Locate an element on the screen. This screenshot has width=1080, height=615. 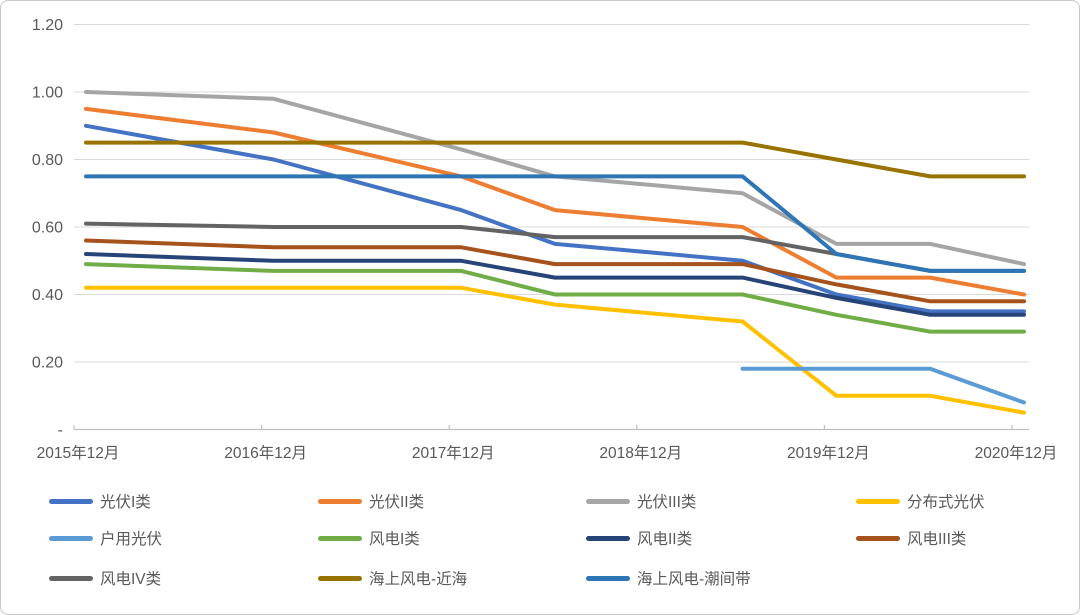
legend-item-offshore-wind-intertidal: 海上风电-潮间带 is located at coordinates (668, 578).